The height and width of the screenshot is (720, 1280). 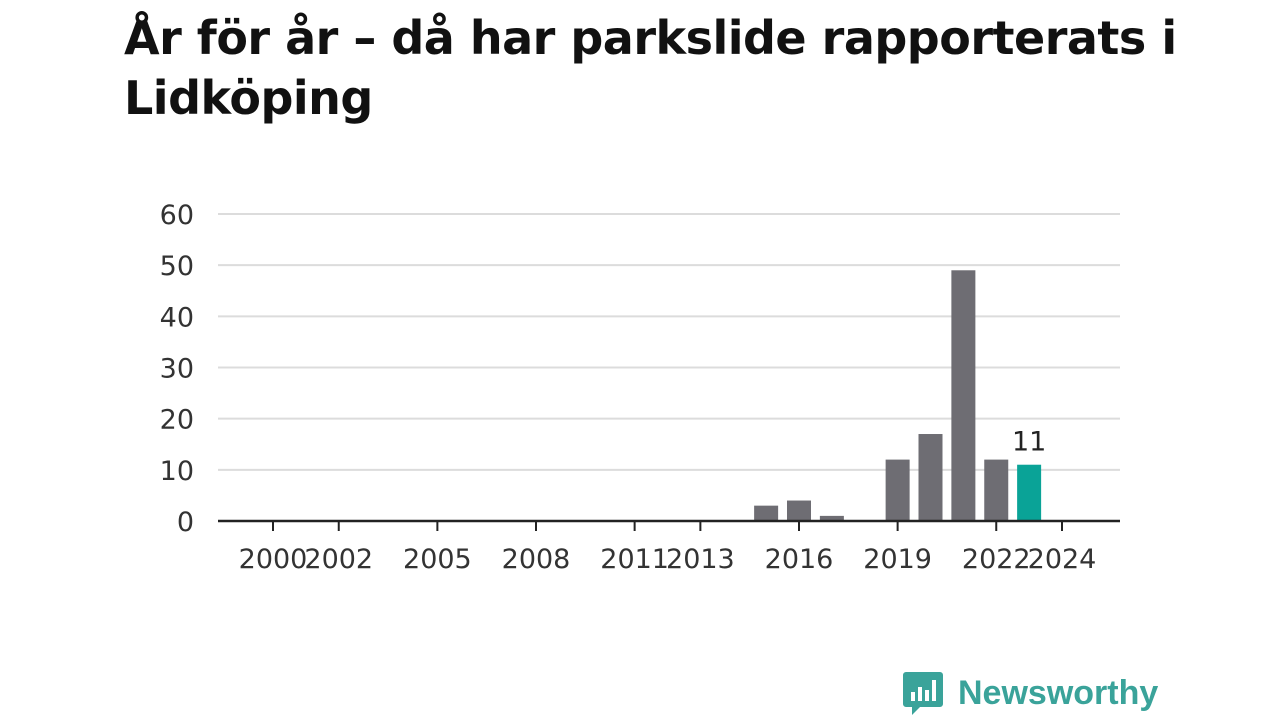 I want to click on newsworthy-logo: Newsworthy, so click(x=1030, y=693).